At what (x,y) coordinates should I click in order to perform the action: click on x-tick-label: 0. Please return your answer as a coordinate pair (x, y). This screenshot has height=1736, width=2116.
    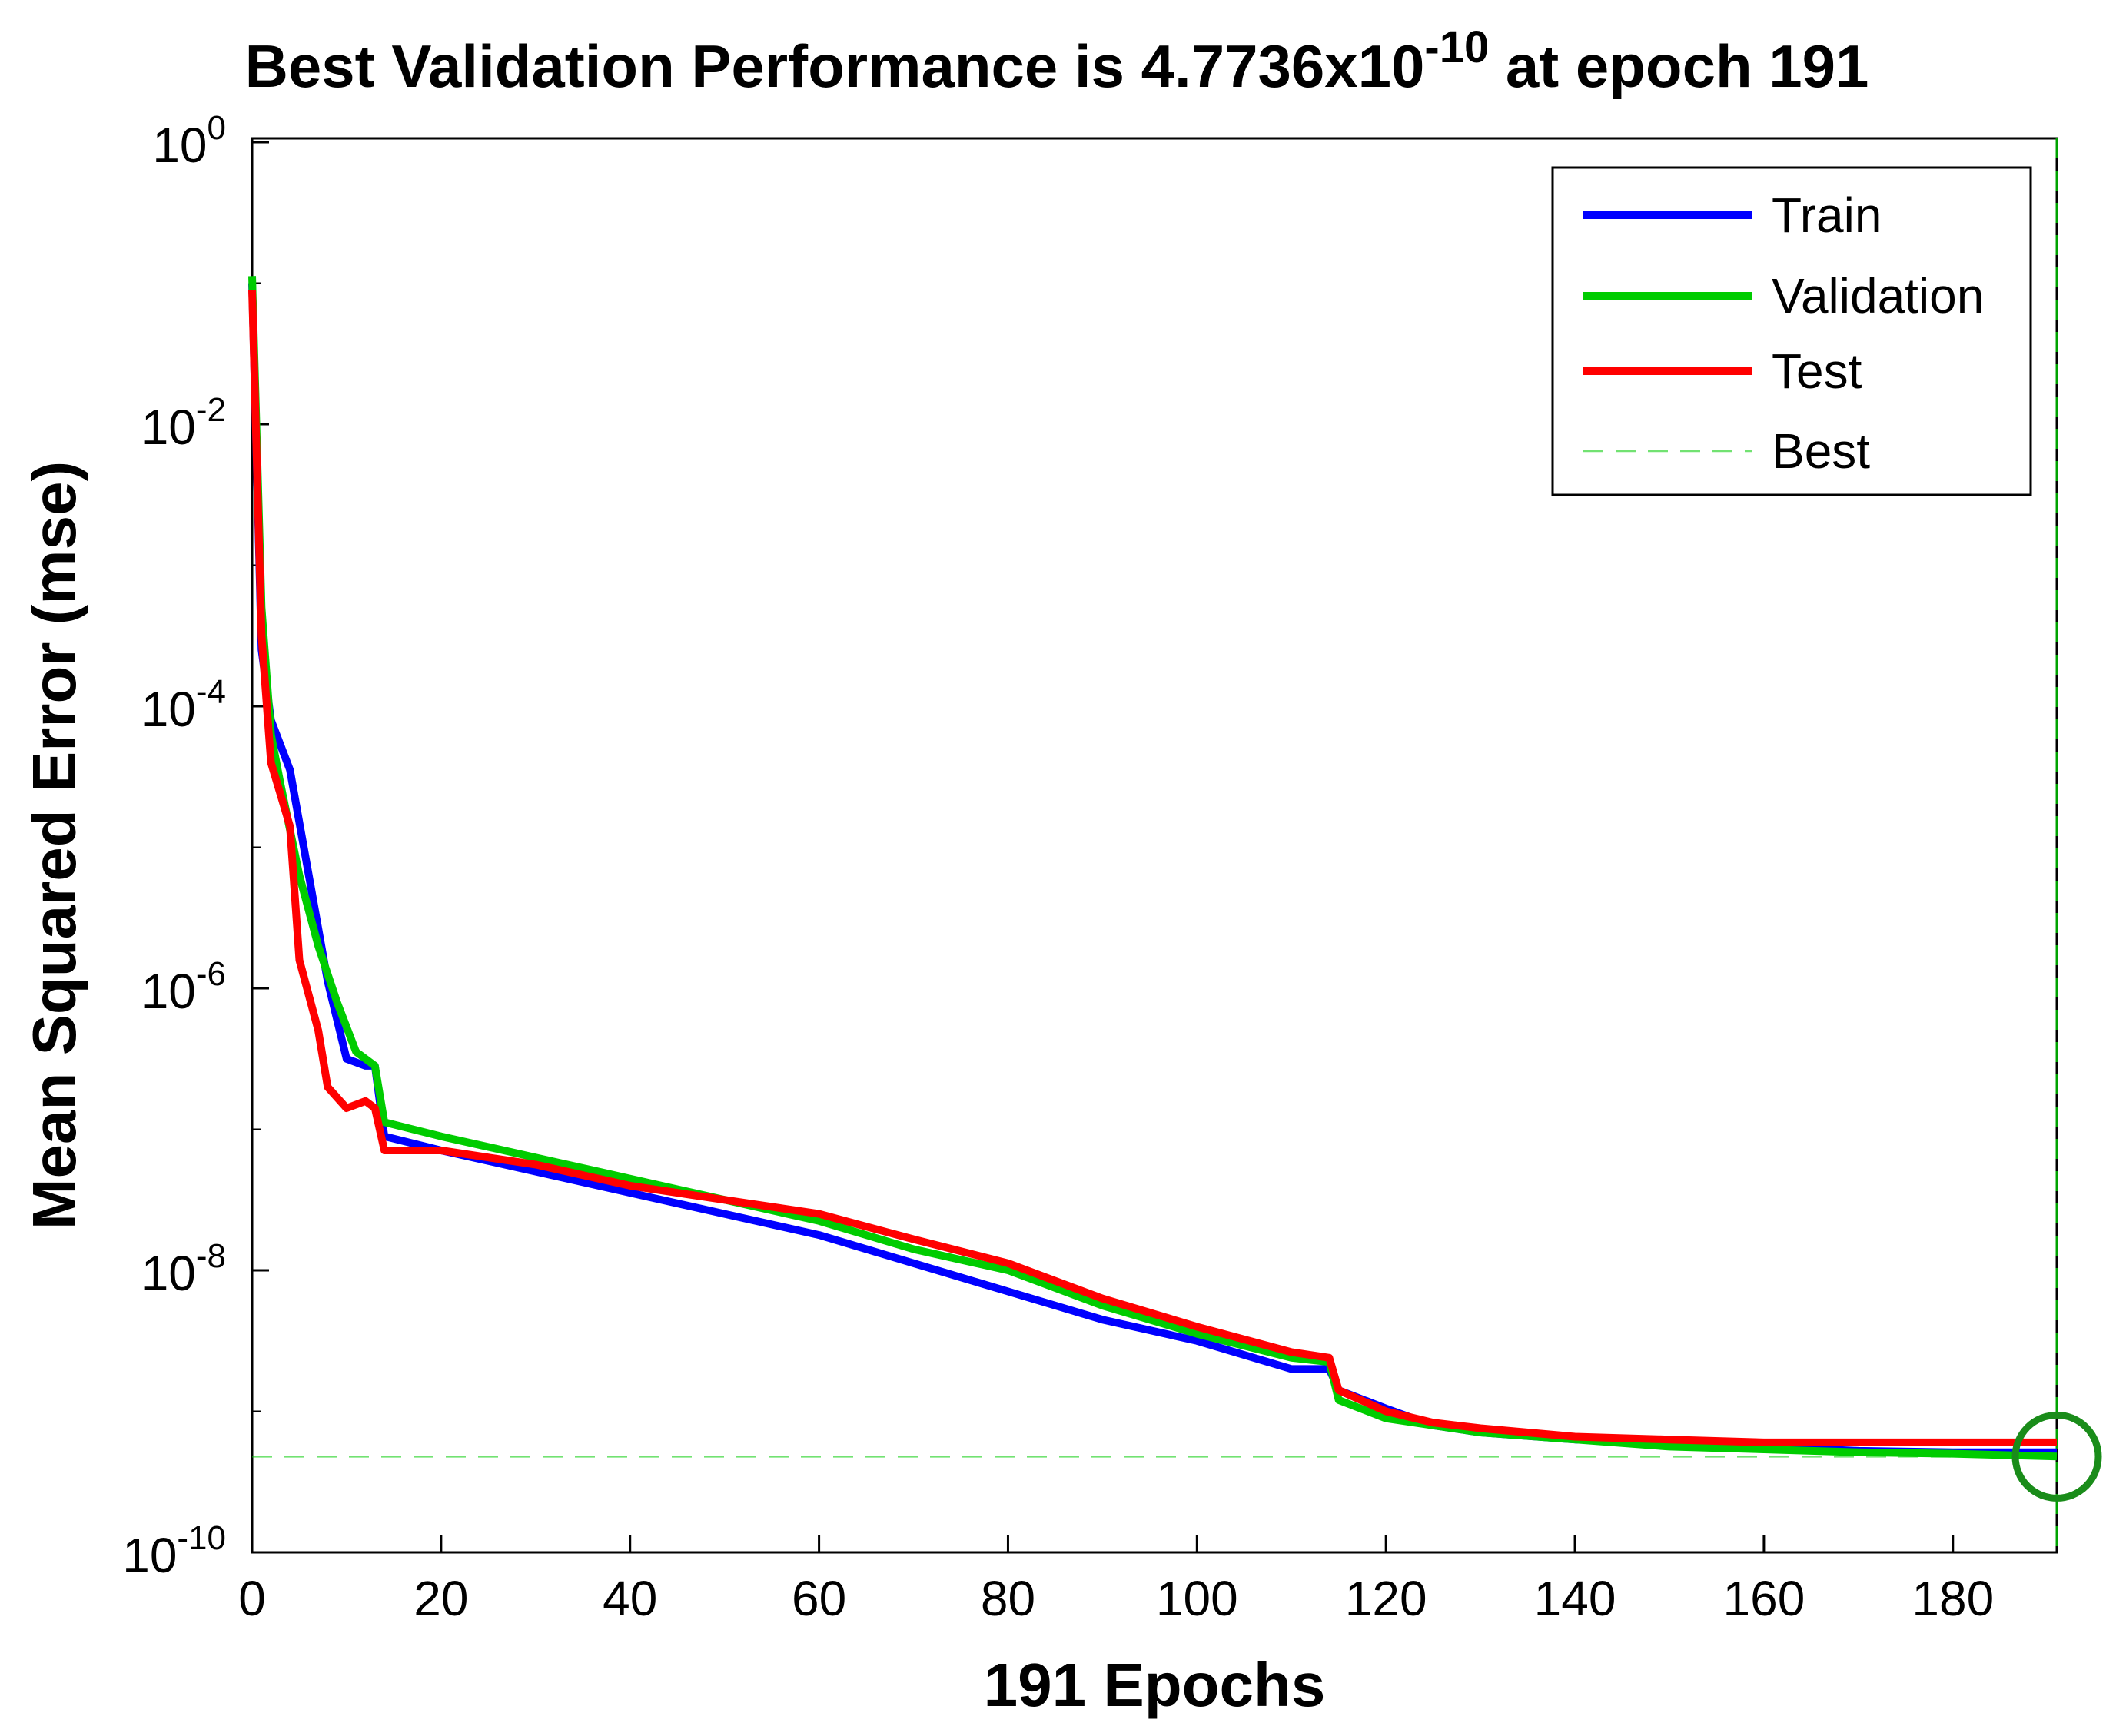
    Looking at the image, I should click on (252, 1598).